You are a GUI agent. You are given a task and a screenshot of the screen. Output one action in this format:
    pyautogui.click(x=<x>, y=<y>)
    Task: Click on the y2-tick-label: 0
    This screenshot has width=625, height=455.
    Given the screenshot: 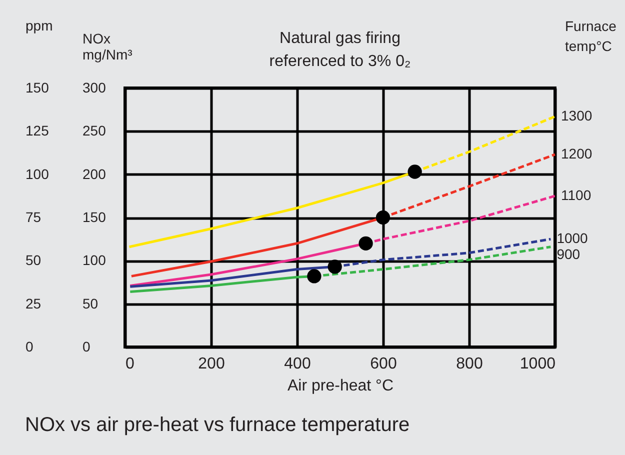 What is the action you would take?
    pyautogui.click(x=30, y=346)
    